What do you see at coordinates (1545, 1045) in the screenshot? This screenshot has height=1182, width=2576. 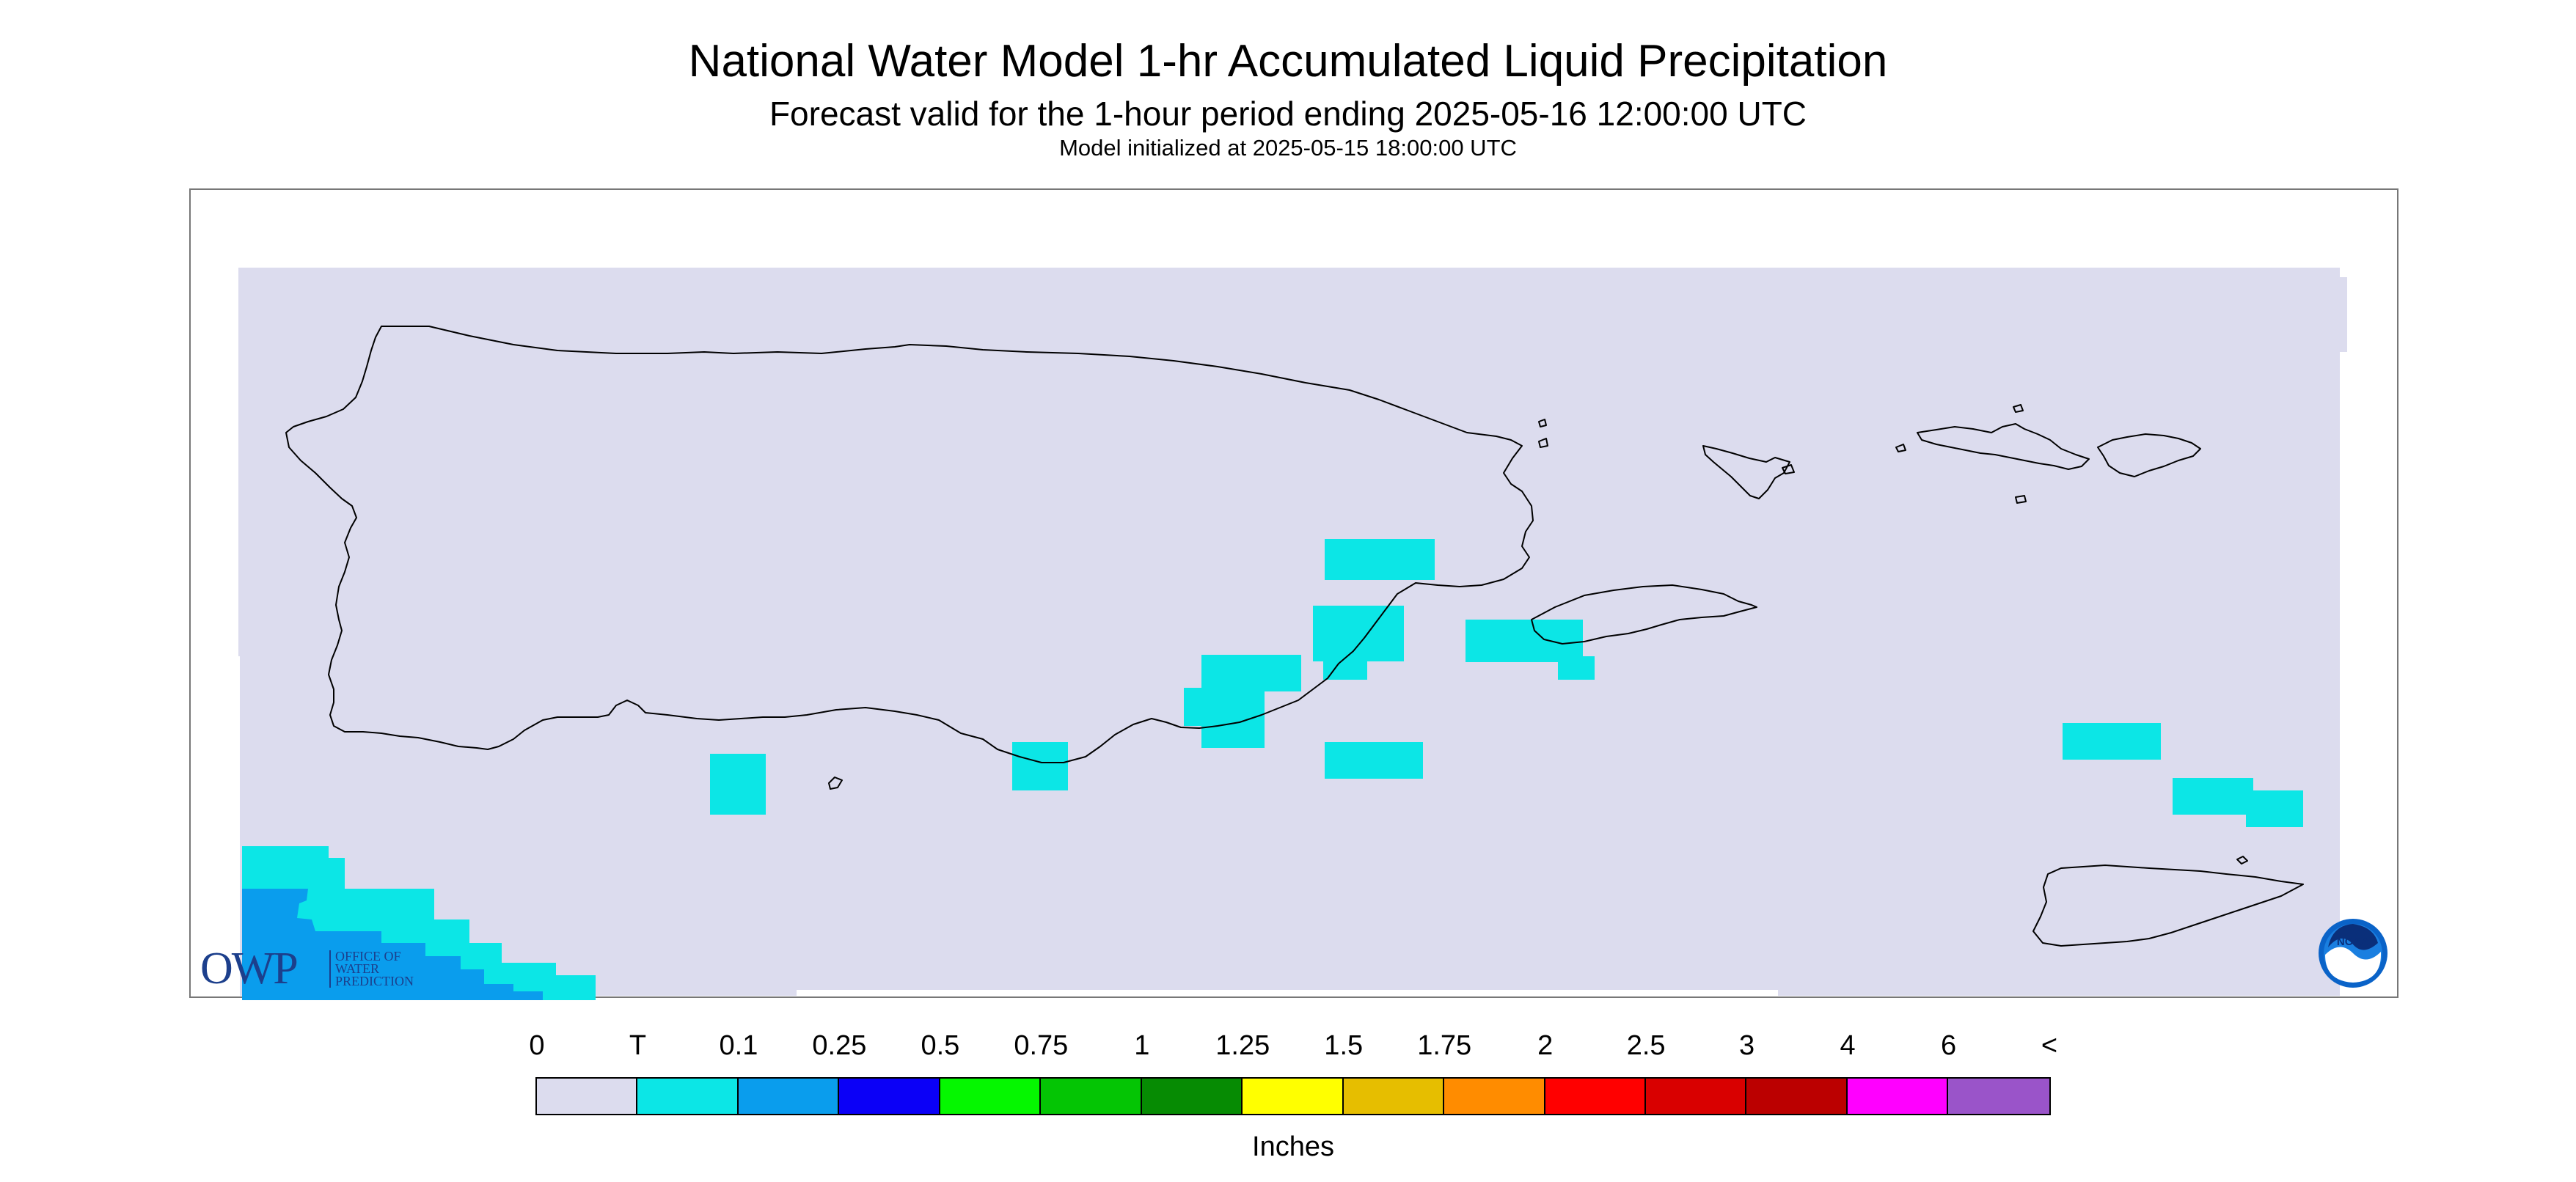 I see `legend-tick-label: 2` at bounding box center [1545, 1045].